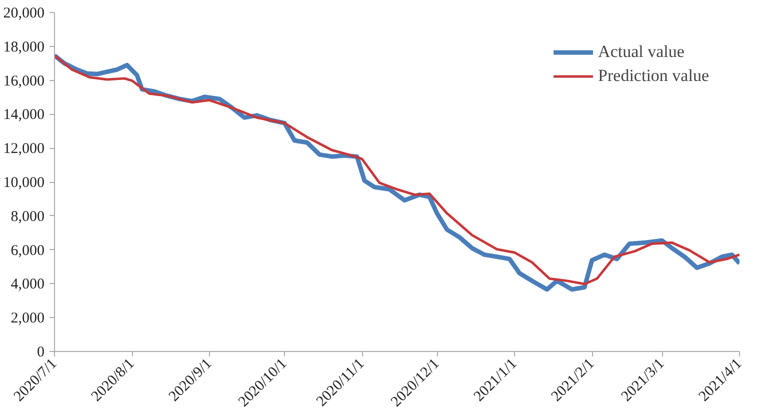 The height and width of the screenshot is (418, 759). I want to click on y-tick-label: 0, so click(40, 352).